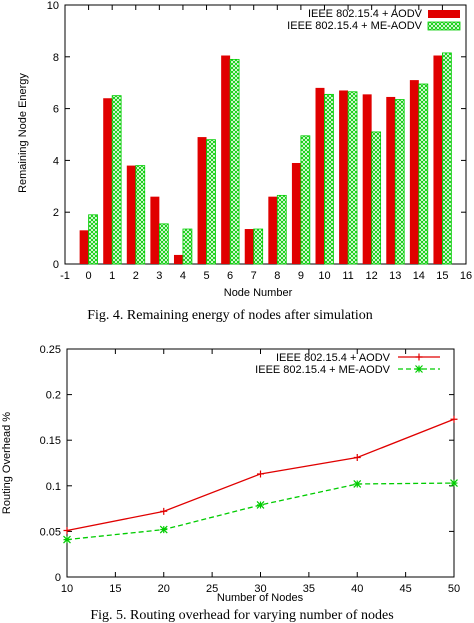 The width and height of the screenshot is (474, 623). I want to click on line-x-tick-label: 40, so click(357, 589).